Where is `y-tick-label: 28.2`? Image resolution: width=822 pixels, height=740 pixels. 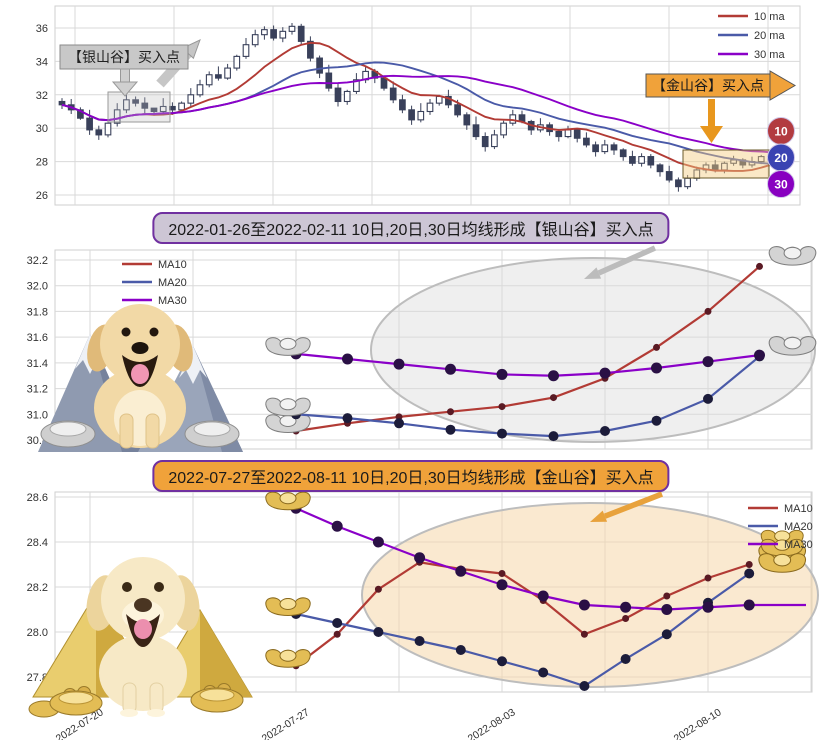 y-tick-label: 28.2 is located at coordinates (37, 588).